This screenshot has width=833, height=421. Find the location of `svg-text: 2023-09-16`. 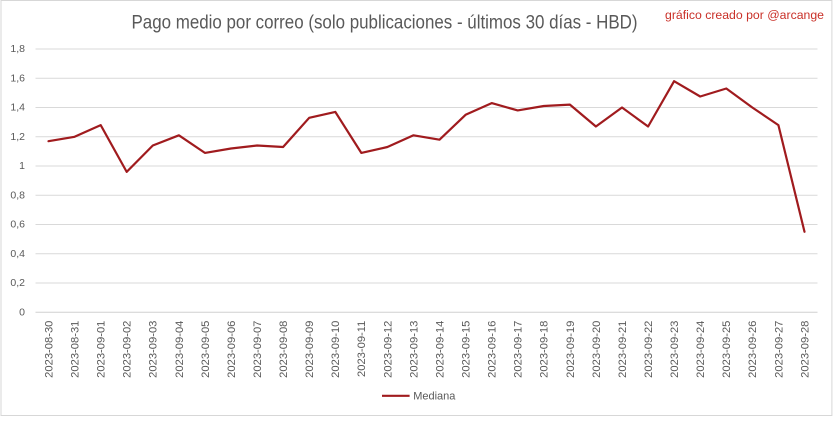

svg-text: 2023-09-16 is located at coordinates (493, 349).